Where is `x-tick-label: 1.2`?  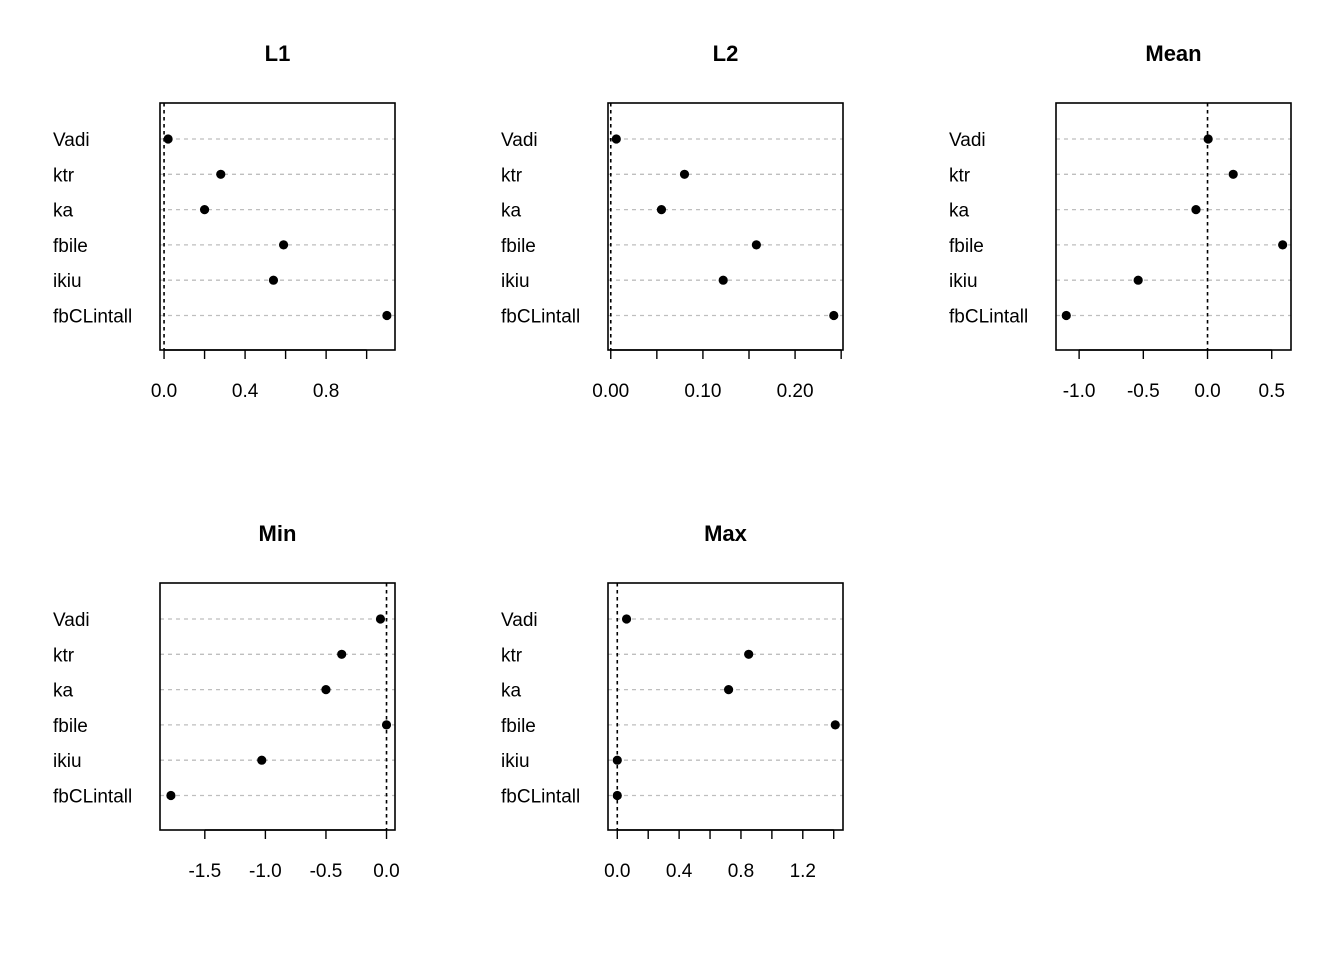
x-tick-label: 1.2 is located at coordinates (803, 871).